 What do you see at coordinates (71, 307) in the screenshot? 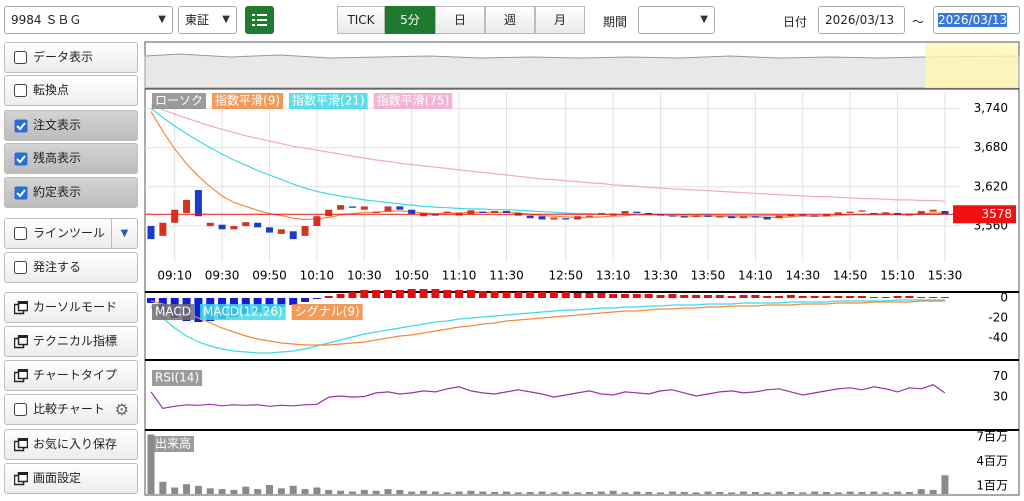
I see `sidebar-button: カーソルモード` at bounding box center [71, 307].